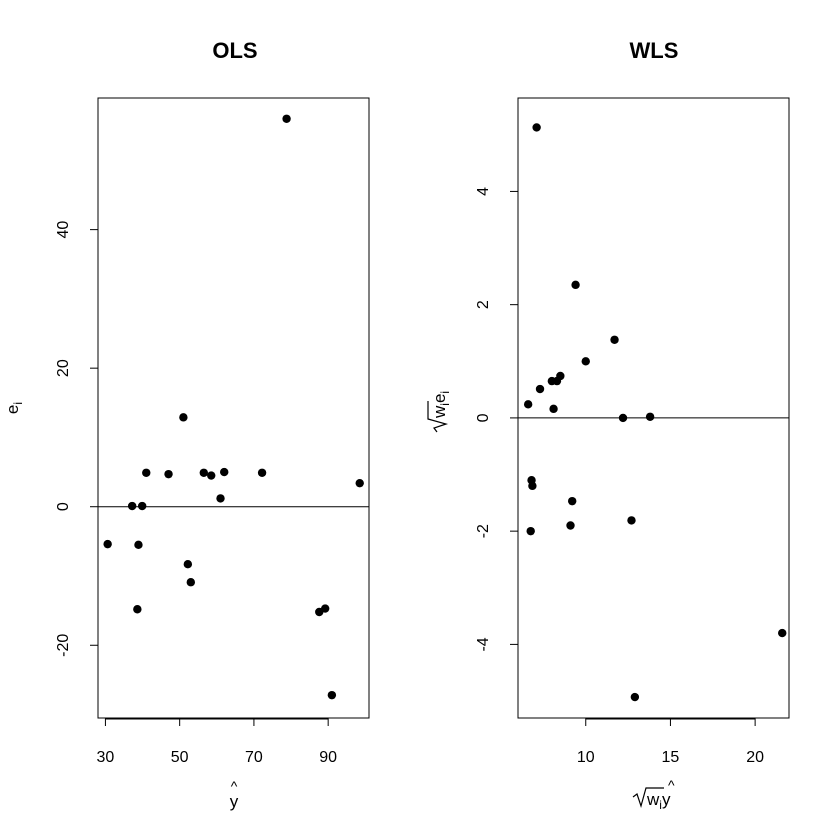  What do you see at coordinates (654, 50) in the screenshot?
I see `wls-title: WLS` at bounding box center [654, 50].